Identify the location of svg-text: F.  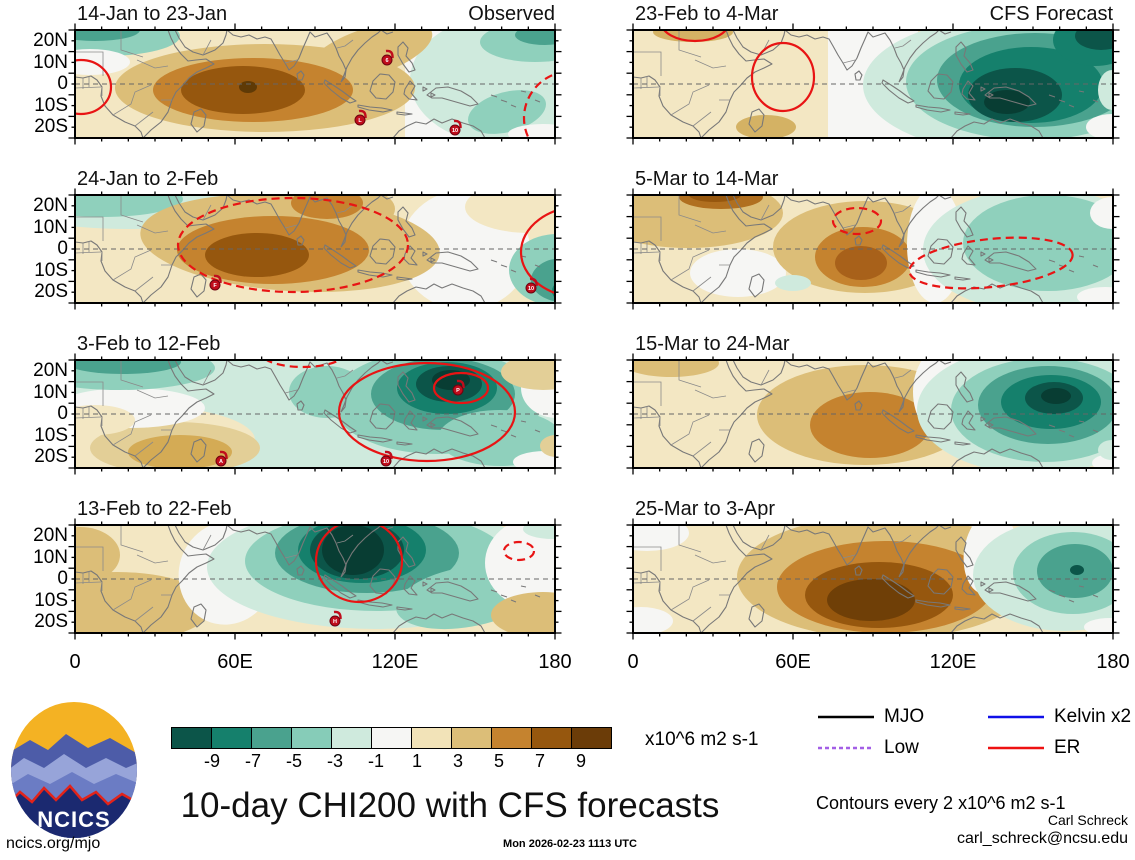
(215, 286).